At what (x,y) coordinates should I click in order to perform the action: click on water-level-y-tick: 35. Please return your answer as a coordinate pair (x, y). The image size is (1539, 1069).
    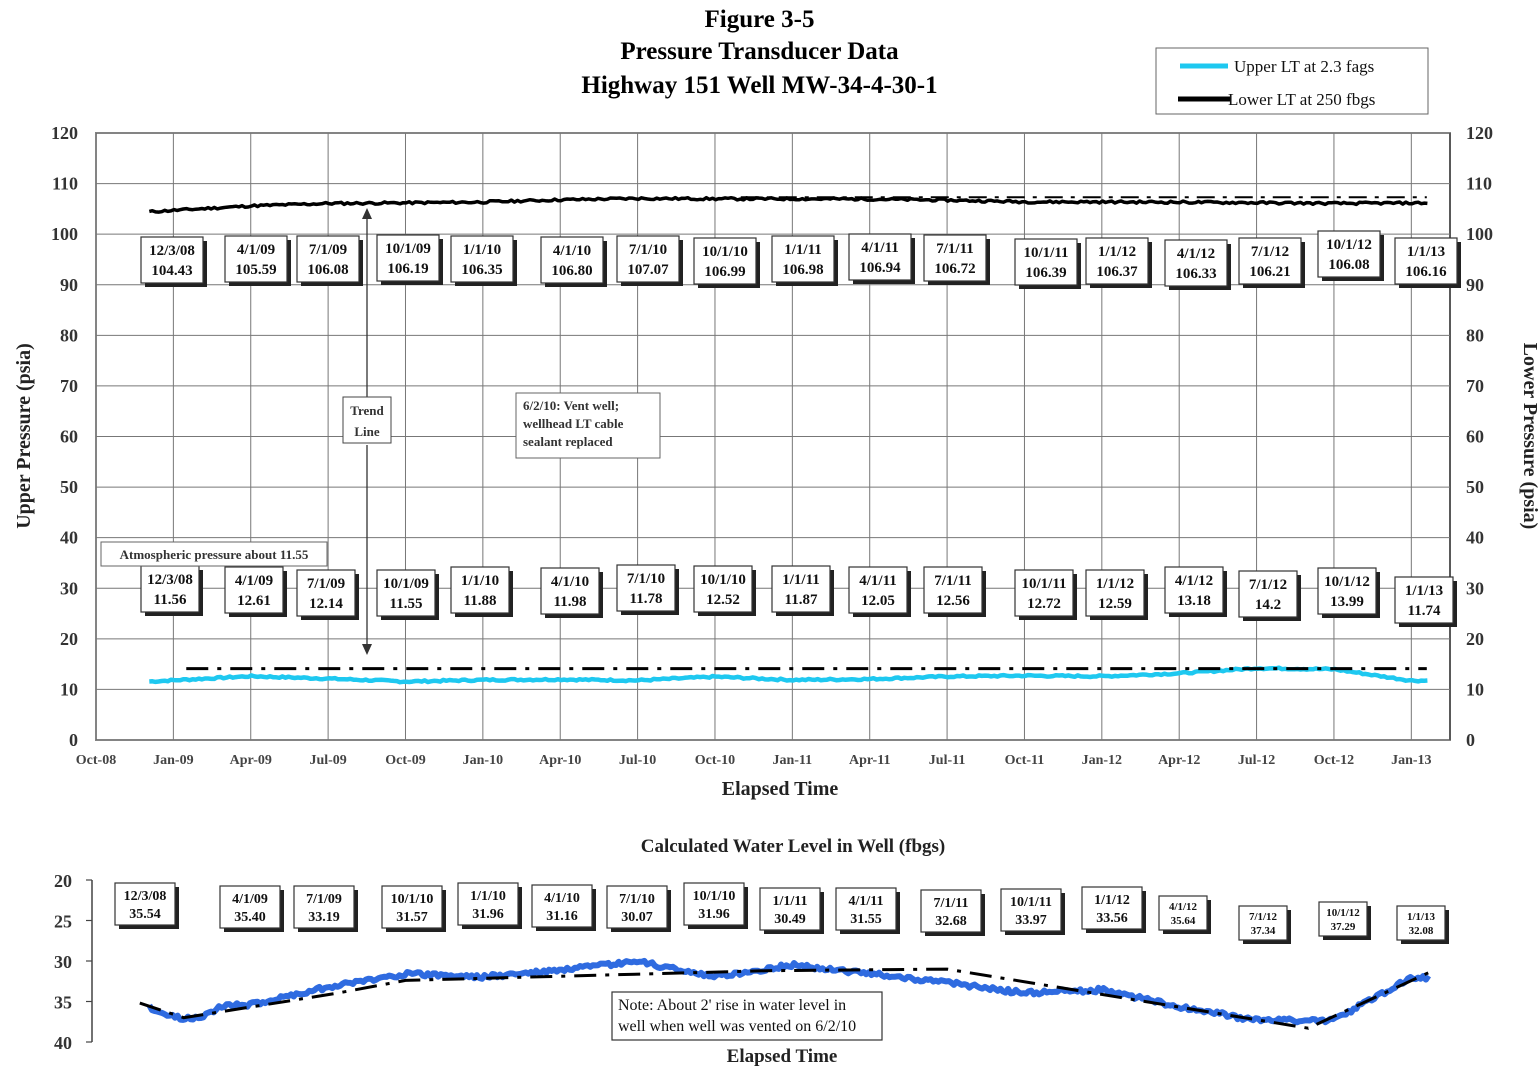
    Looking at the image, I should click on (63, 1003).